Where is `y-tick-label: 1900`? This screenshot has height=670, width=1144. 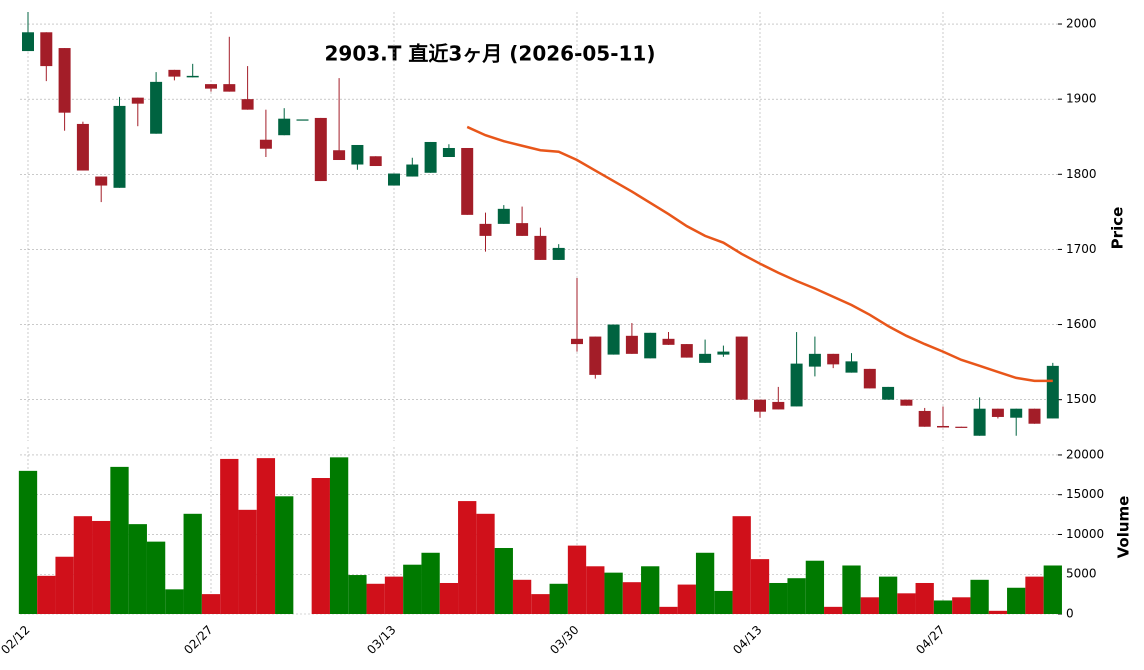 y-tick-label: 1900 is located at coordinates (1081, 99).